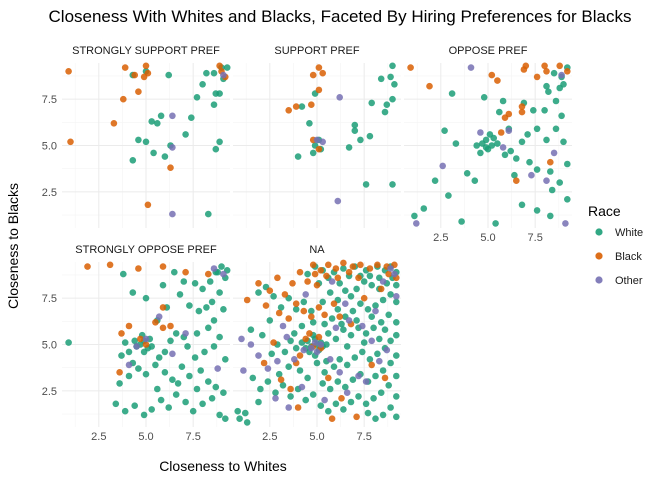  What do you see at coordinates (619, 233) in the screenshot?
I see `legend-item: White` at bounding box center [619, 233].